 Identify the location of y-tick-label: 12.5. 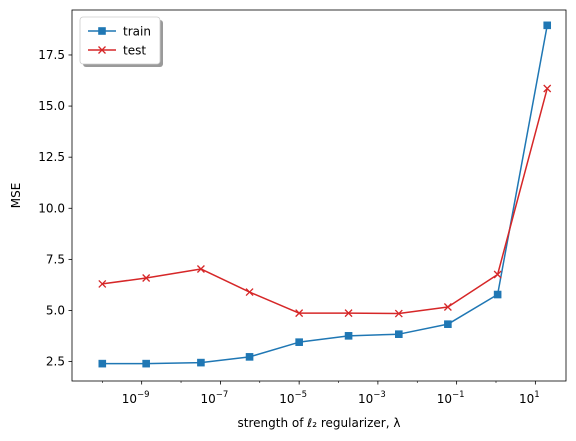
(51, 157).